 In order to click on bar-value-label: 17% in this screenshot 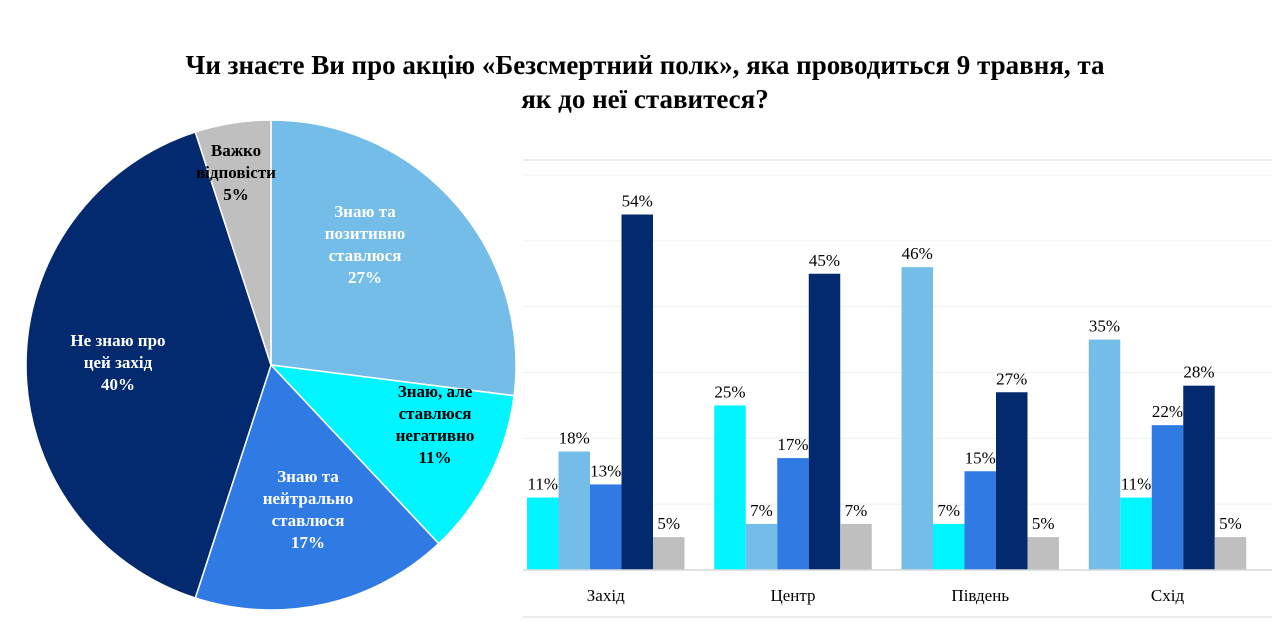, I will do `click(792, 444)`.